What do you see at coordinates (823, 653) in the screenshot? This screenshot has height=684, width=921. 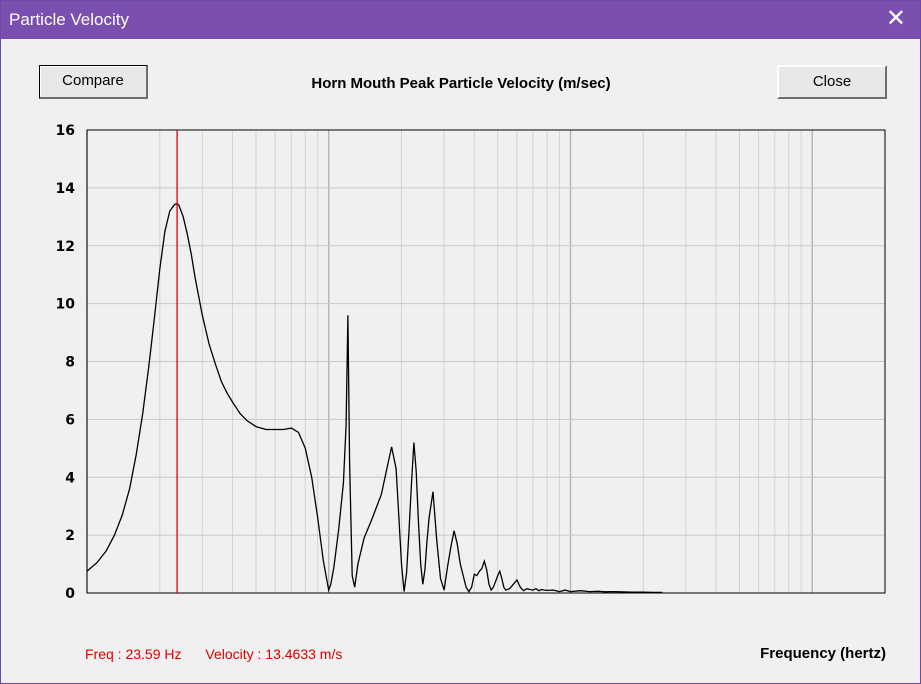 I see `x-axis-label: Frequency (hertz)` at bounding box center [823, 653].